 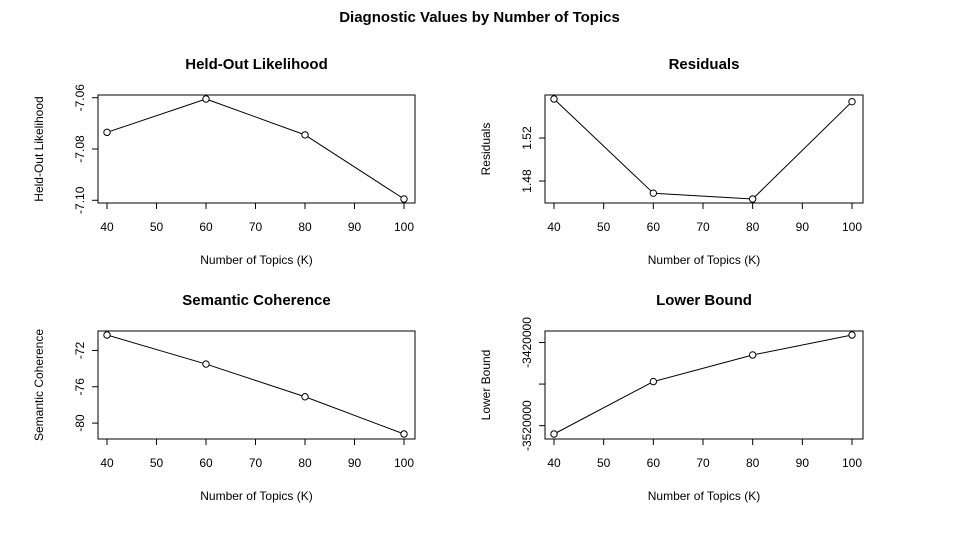 I want to click on y-axis-label: Semantic Coherence, so click(x=39, y=385).